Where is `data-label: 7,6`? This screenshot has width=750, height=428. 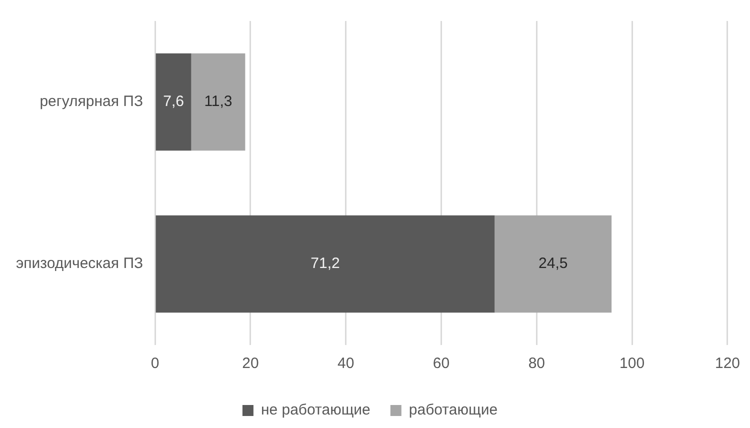
data-label: 7,6 is located at coordinates (173, 101).